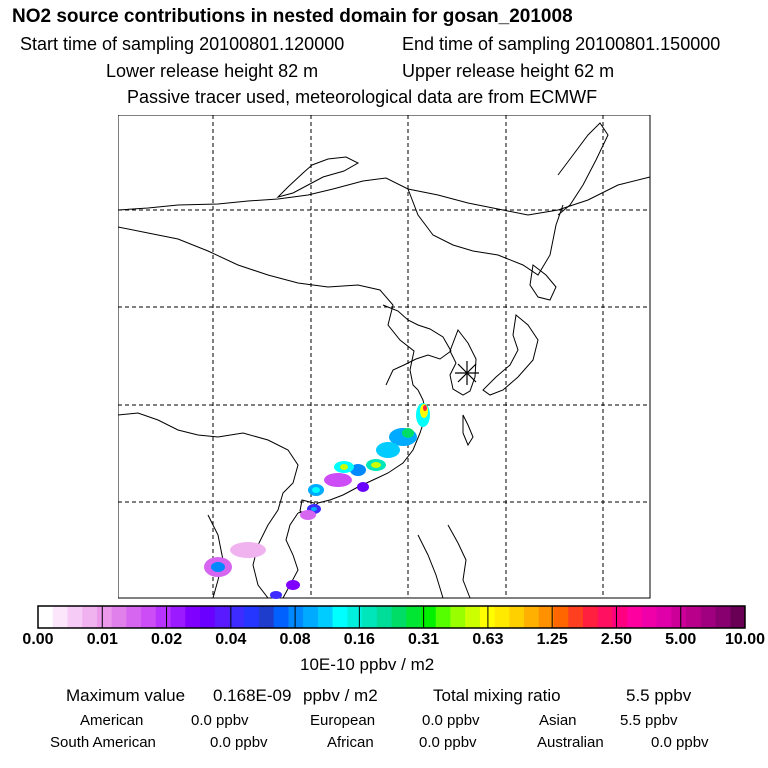 Image resolution: width=768 pixels, height=768 pixels. I want to click on taiwan, so click(468, 430).